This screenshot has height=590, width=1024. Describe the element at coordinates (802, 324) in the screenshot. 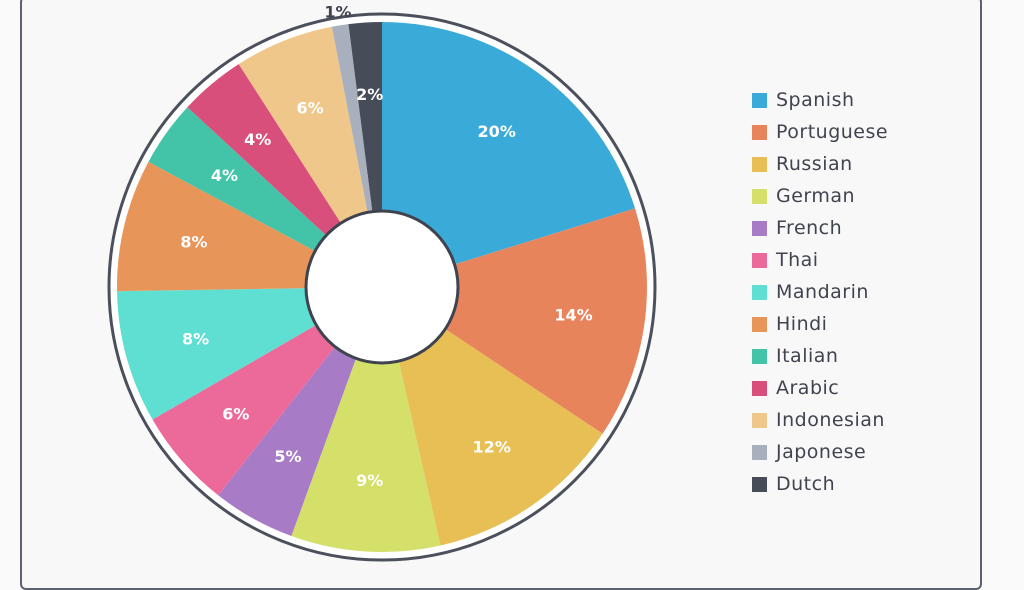

I see `legend-label: Hindi` at that location.